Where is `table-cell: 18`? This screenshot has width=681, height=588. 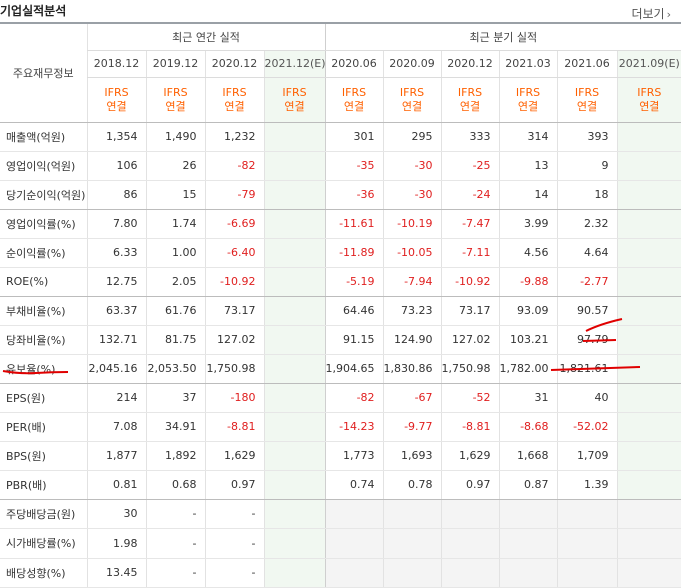
table-cell: 18 is located at coordinates (587, 195).